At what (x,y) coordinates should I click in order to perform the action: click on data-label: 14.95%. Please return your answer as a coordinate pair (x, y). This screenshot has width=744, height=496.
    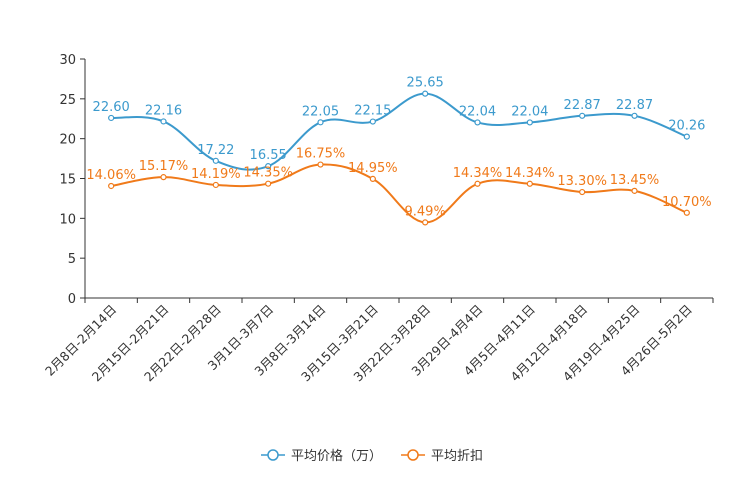
    Looking at the image, I should click on (373, 168).